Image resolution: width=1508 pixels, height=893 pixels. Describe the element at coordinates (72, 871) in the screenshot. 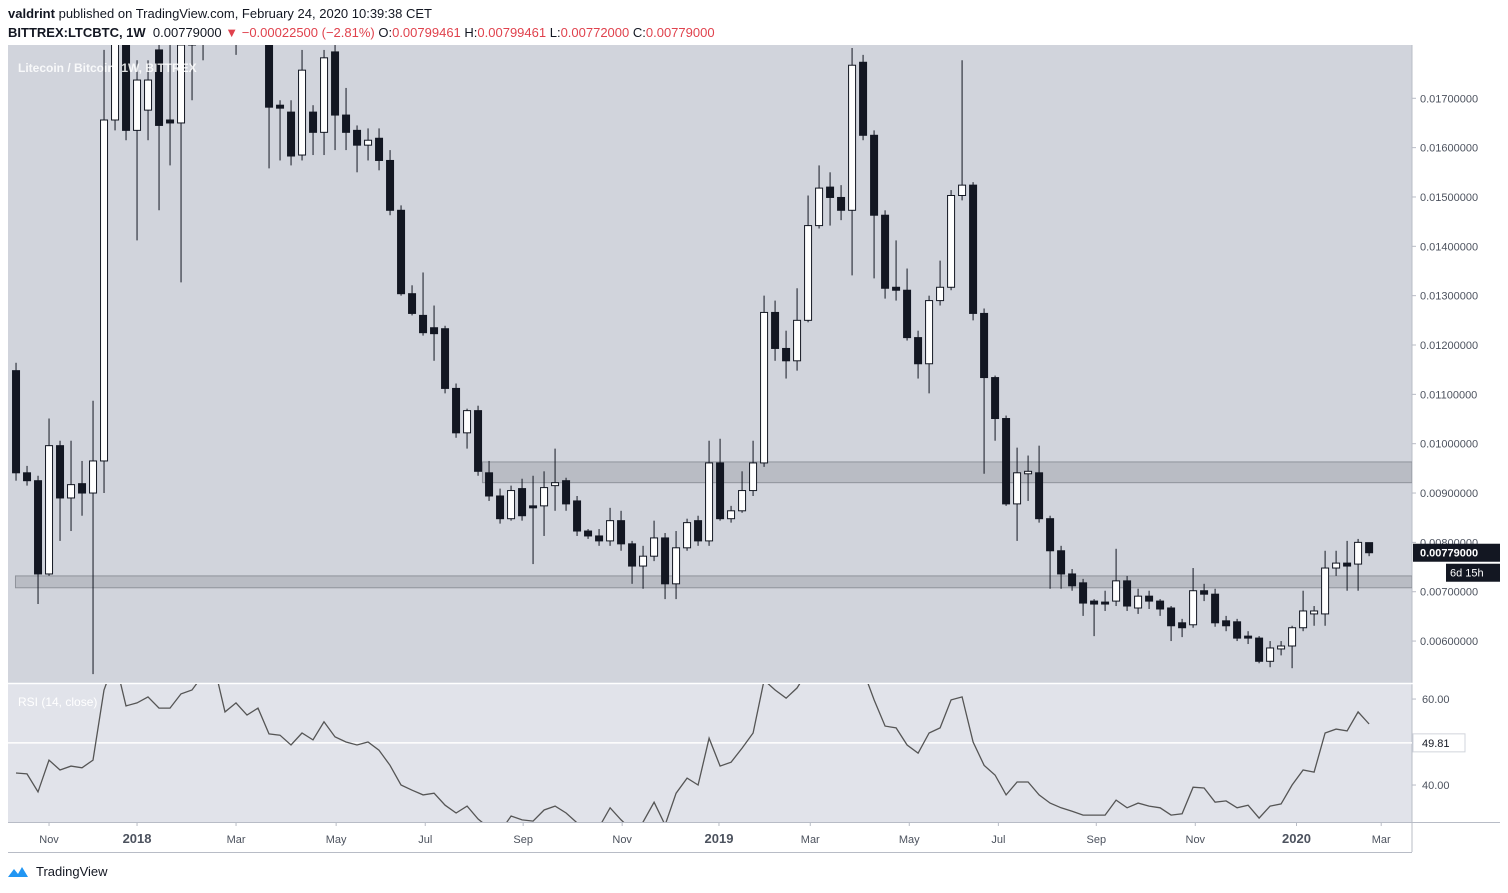

I see `footer-brand: TradingView` at that location.